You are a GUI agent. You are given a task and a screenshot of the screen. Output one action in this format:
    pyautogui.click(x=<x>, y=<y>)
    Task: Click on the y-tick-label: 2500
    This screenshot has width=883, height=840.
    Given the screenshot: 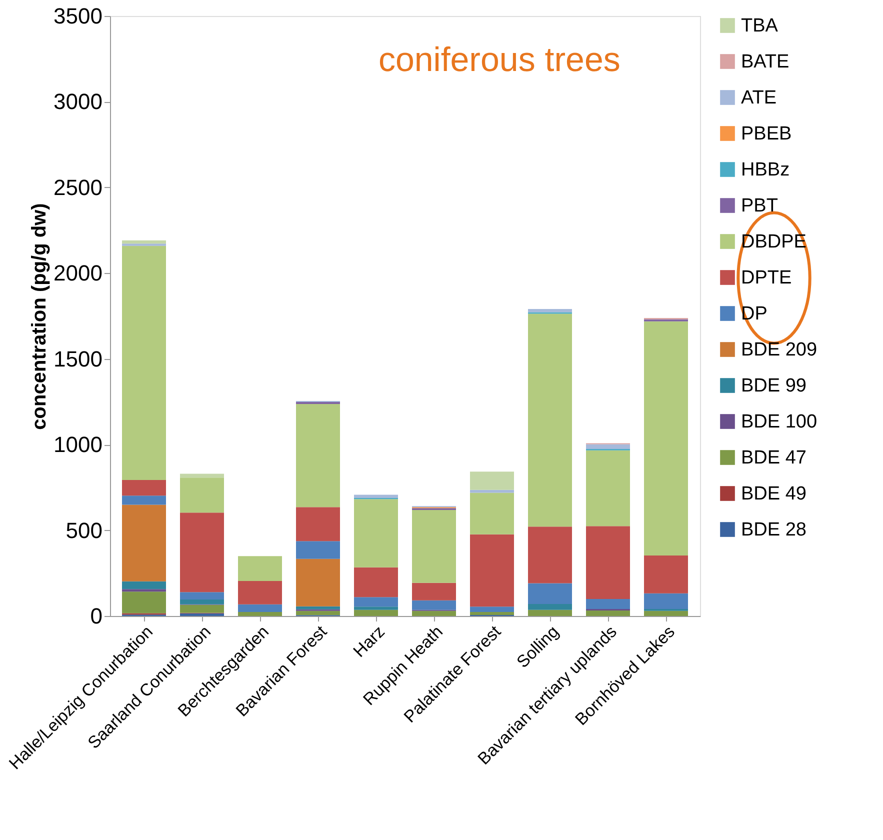 What is the action you would take?
    pyautogui.click(x=78, y=187)
    